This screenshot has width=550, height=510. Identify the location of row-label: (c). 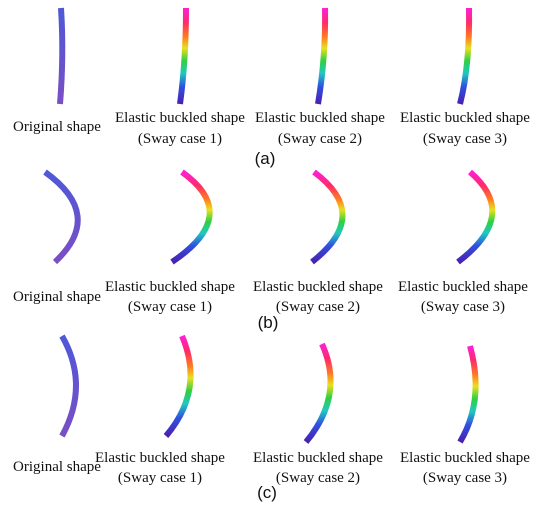
(267, 492).